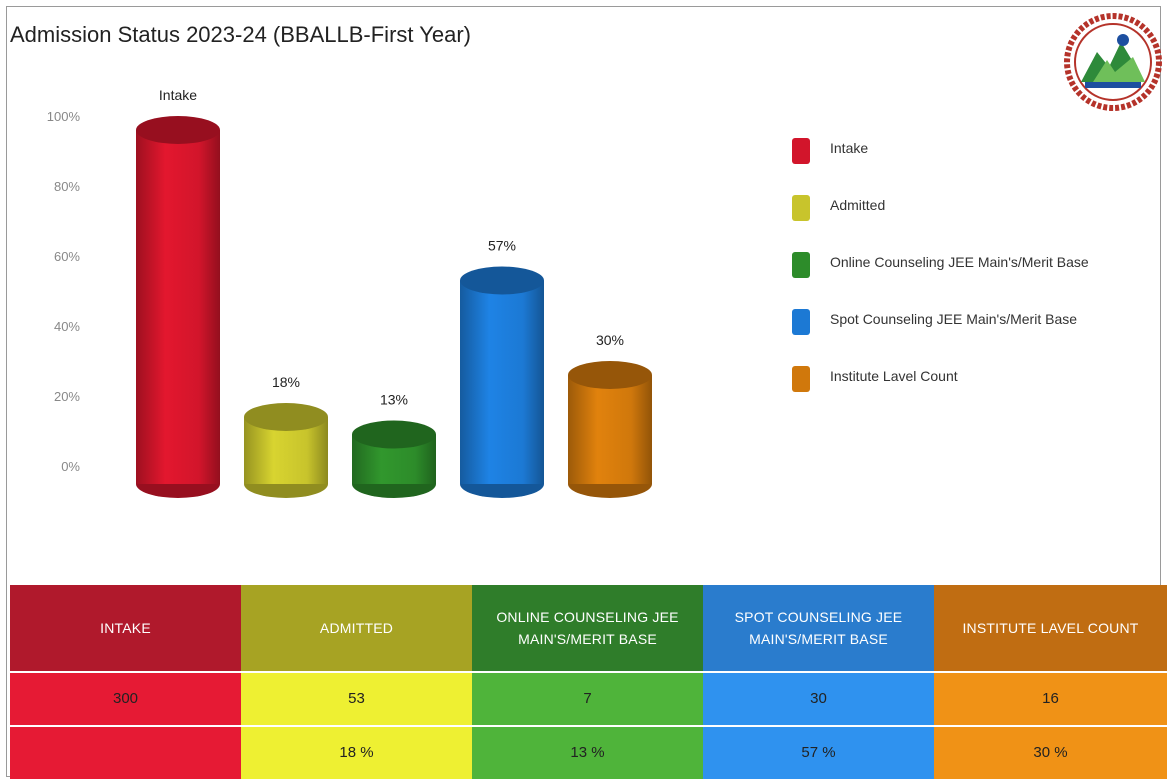  What do you see at coordinates (394, 400) in the screenshot?
I see `bar-data-label: 13%` at bounding box center [394, 400].